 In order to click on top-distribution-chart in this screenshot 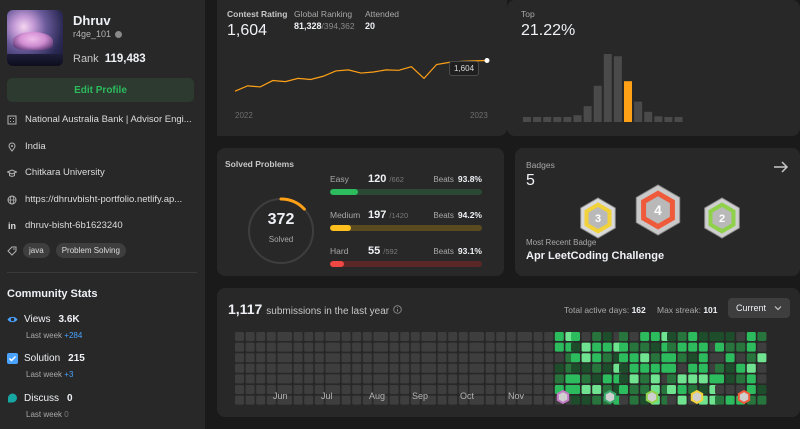, I will do `click(653, 68)`.